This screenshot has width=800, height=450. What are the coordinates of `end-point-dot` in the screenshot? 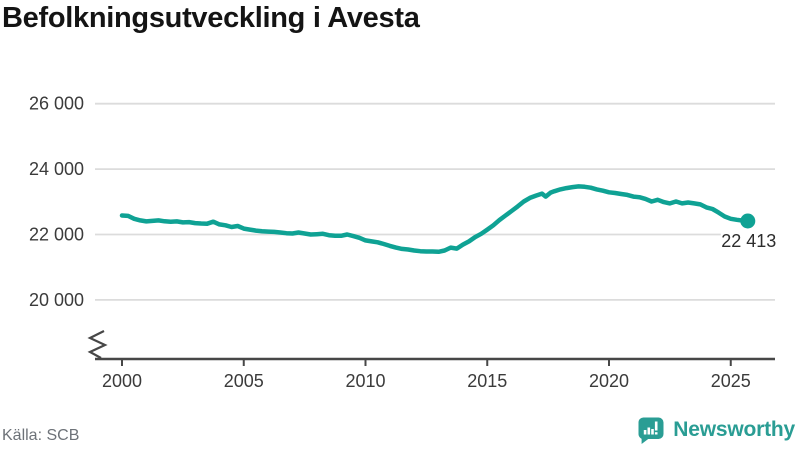 It's located at (748, 221).